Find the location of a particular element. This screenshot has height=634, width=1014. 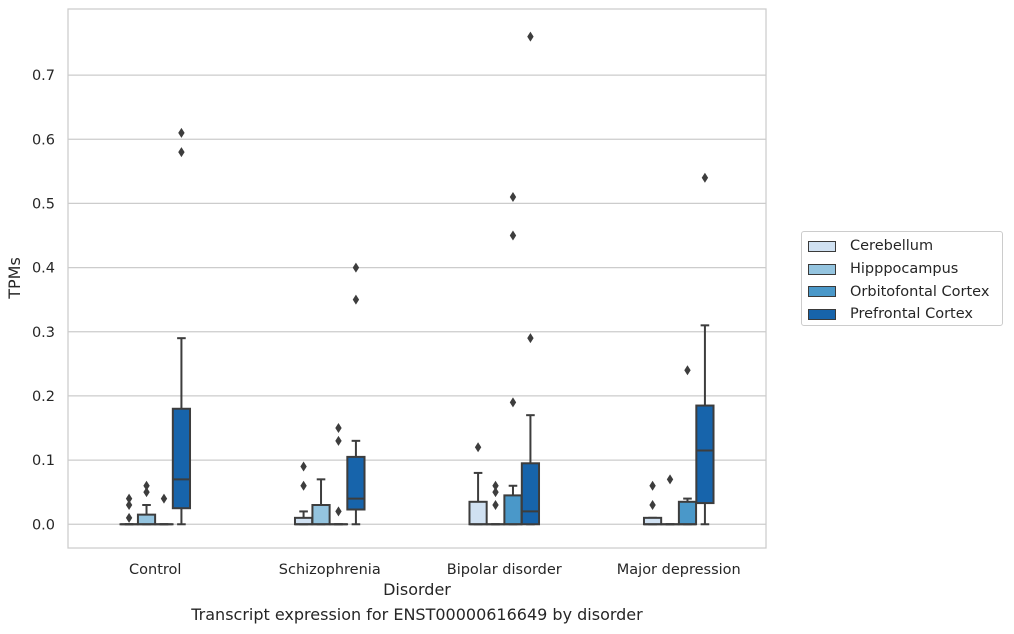

y-tick-label: 0.6 is located at coordinates (43, 140).